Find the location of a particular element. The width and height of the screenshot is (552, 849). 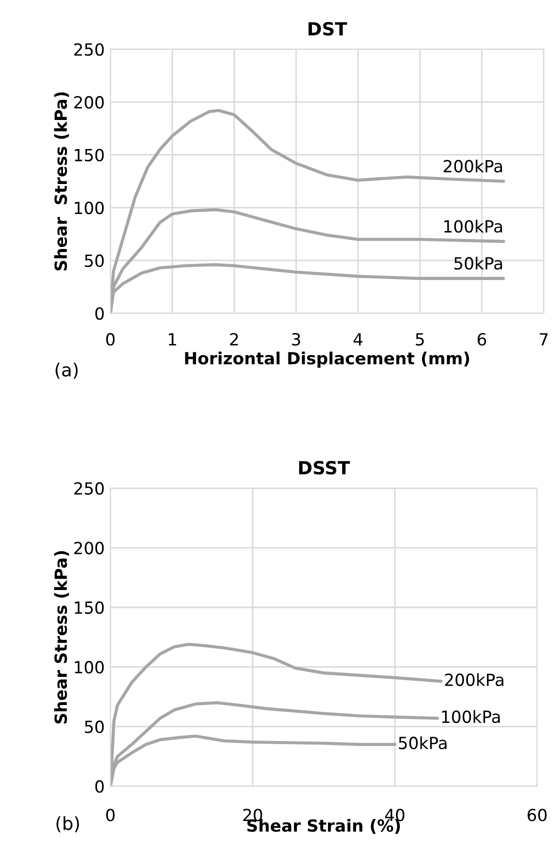

x-tick-label: 1 is located at coordinates (172, 339).